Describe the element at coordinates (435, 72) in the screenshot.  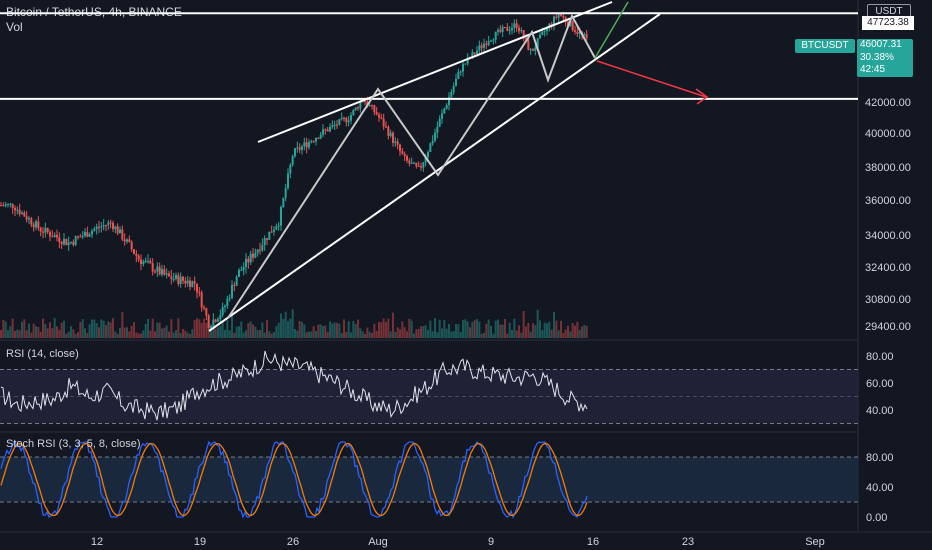
I see `wedge-upper-line` at that location.